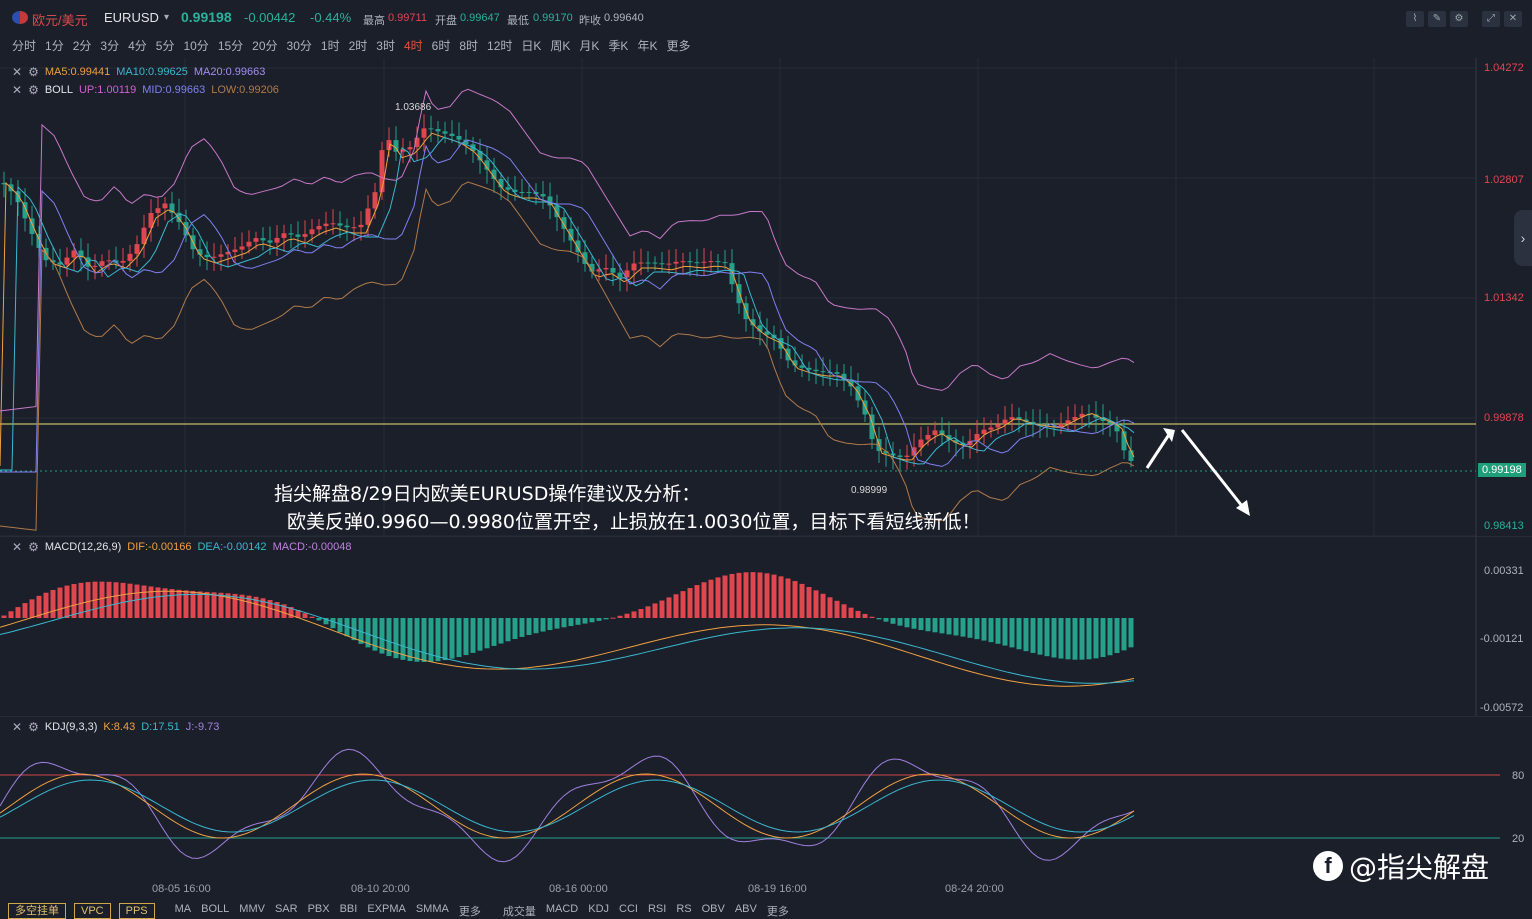 This screenshot has width=1532, height=919. I want to click on indicator-10: MACD, so click(562, 908).